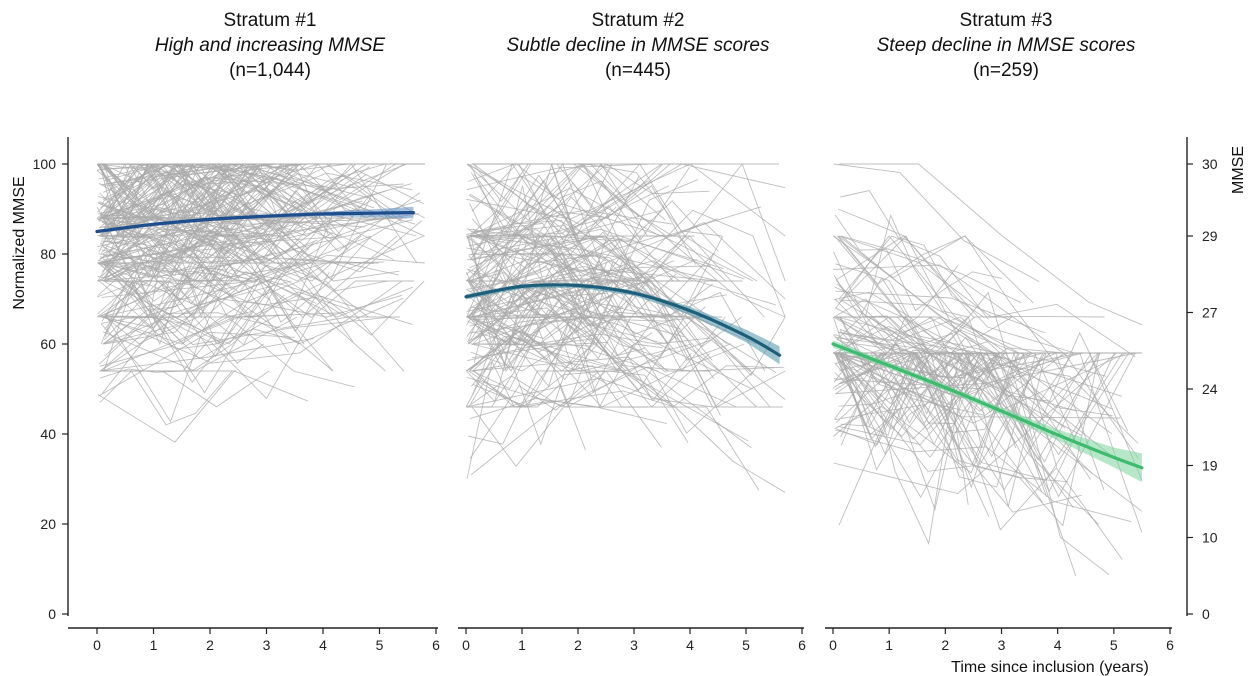 The height and width of the screenshot is (676, 1255). I want to click on panel-2-individual-trajectories, so click(625, 327).